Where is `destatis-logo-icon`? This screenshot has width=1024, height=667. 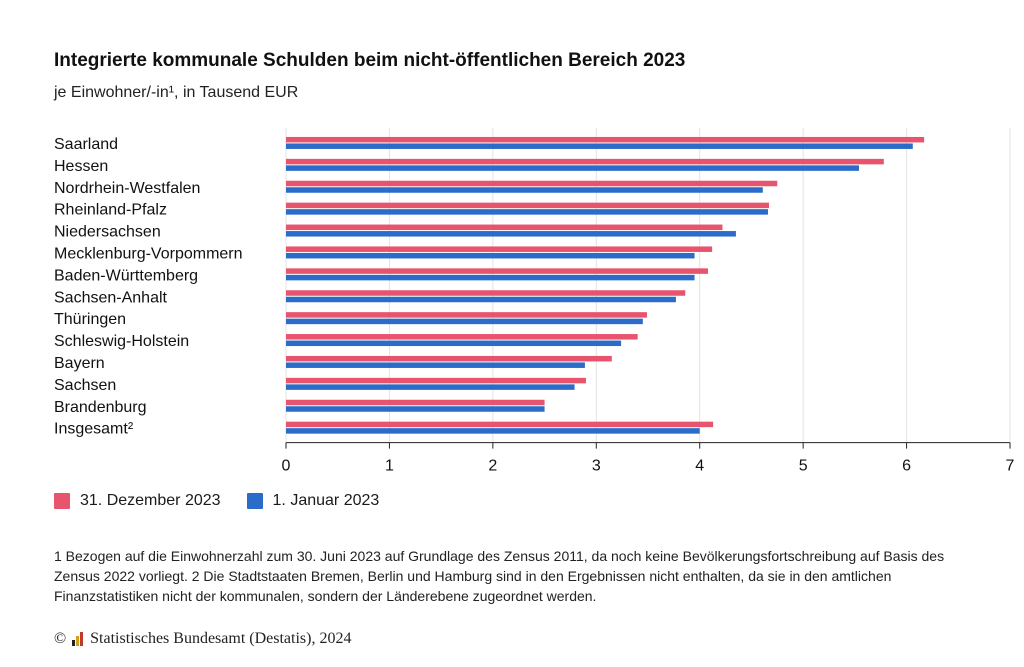 destatis-logo-icon is located at coordinates (78, 639).